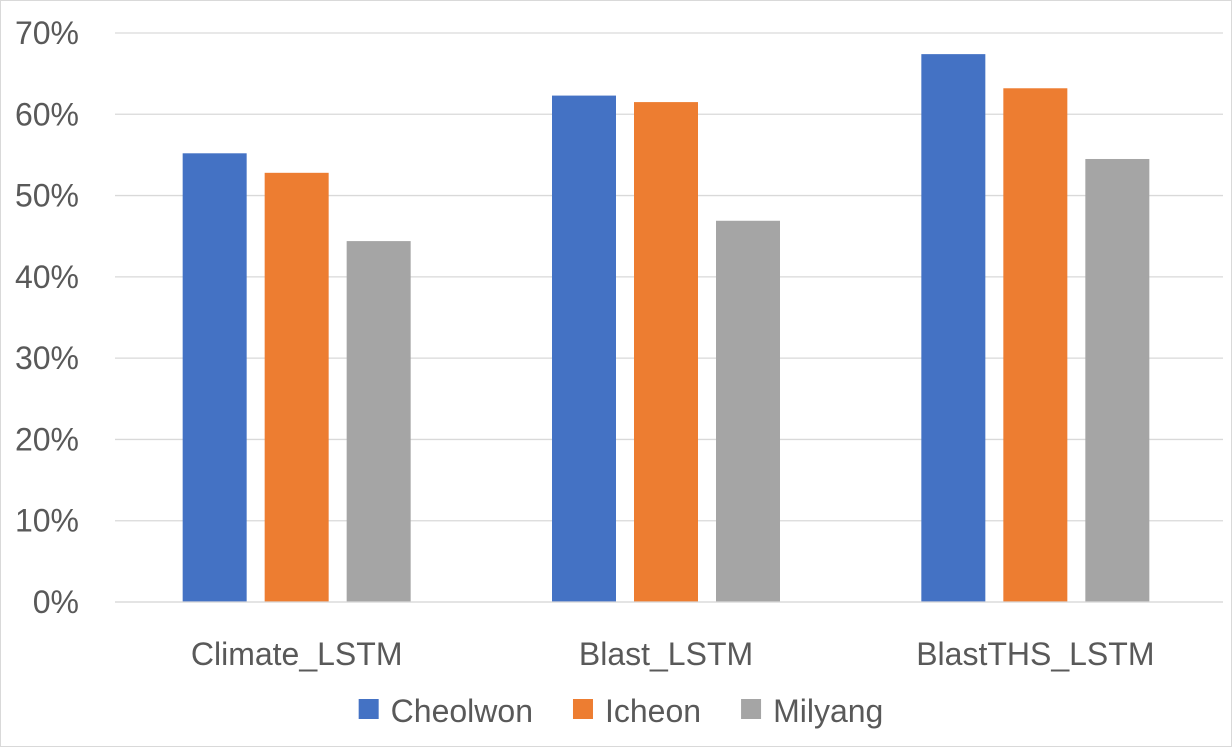 Image resolution: width=1232 pixels, height=747 pixels. What do you see at coordinates (47, 33) in the screenshot?
I see `y-tick-label: 70%` at bounding box center [47, 33].